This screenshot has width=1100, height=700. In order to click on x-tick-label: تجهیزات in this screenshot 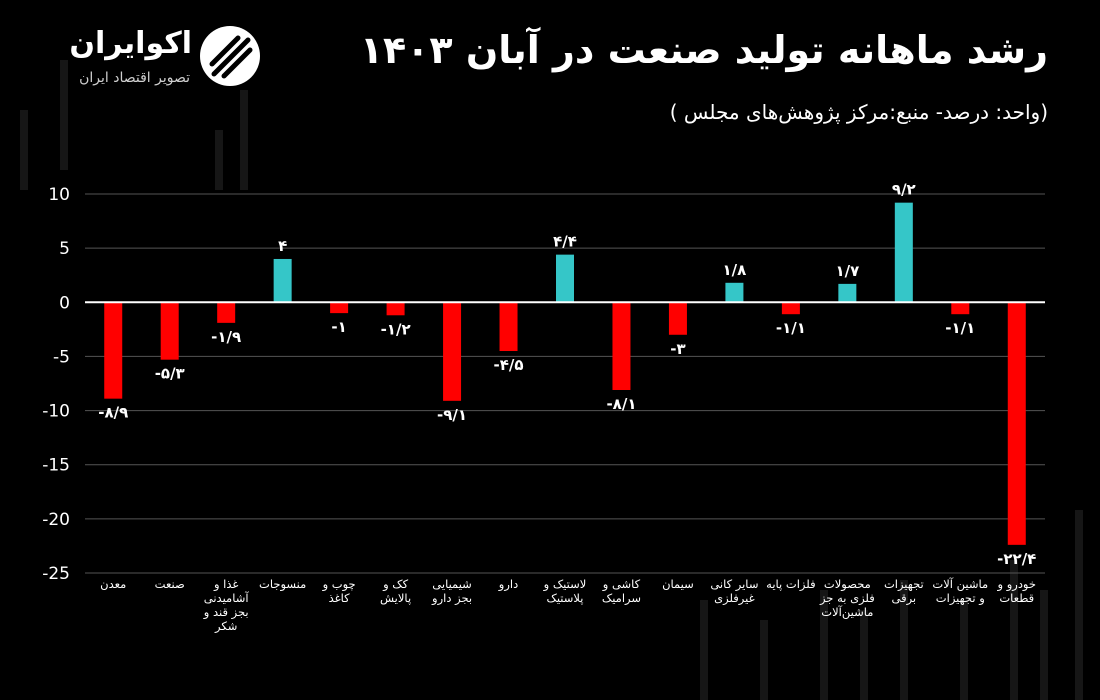, I will do `click(904, 584)`.